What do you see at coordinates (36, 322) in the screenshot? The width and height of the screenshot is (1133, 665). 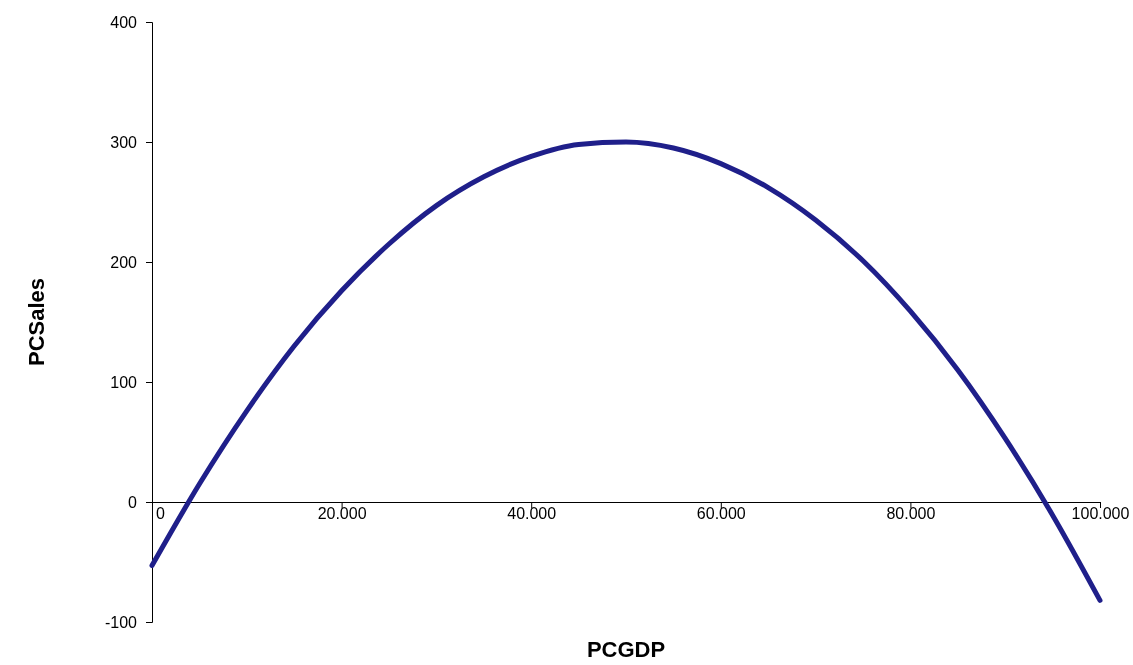 I see `y-axis-title: PCSales` at bounding box center [36, 322].